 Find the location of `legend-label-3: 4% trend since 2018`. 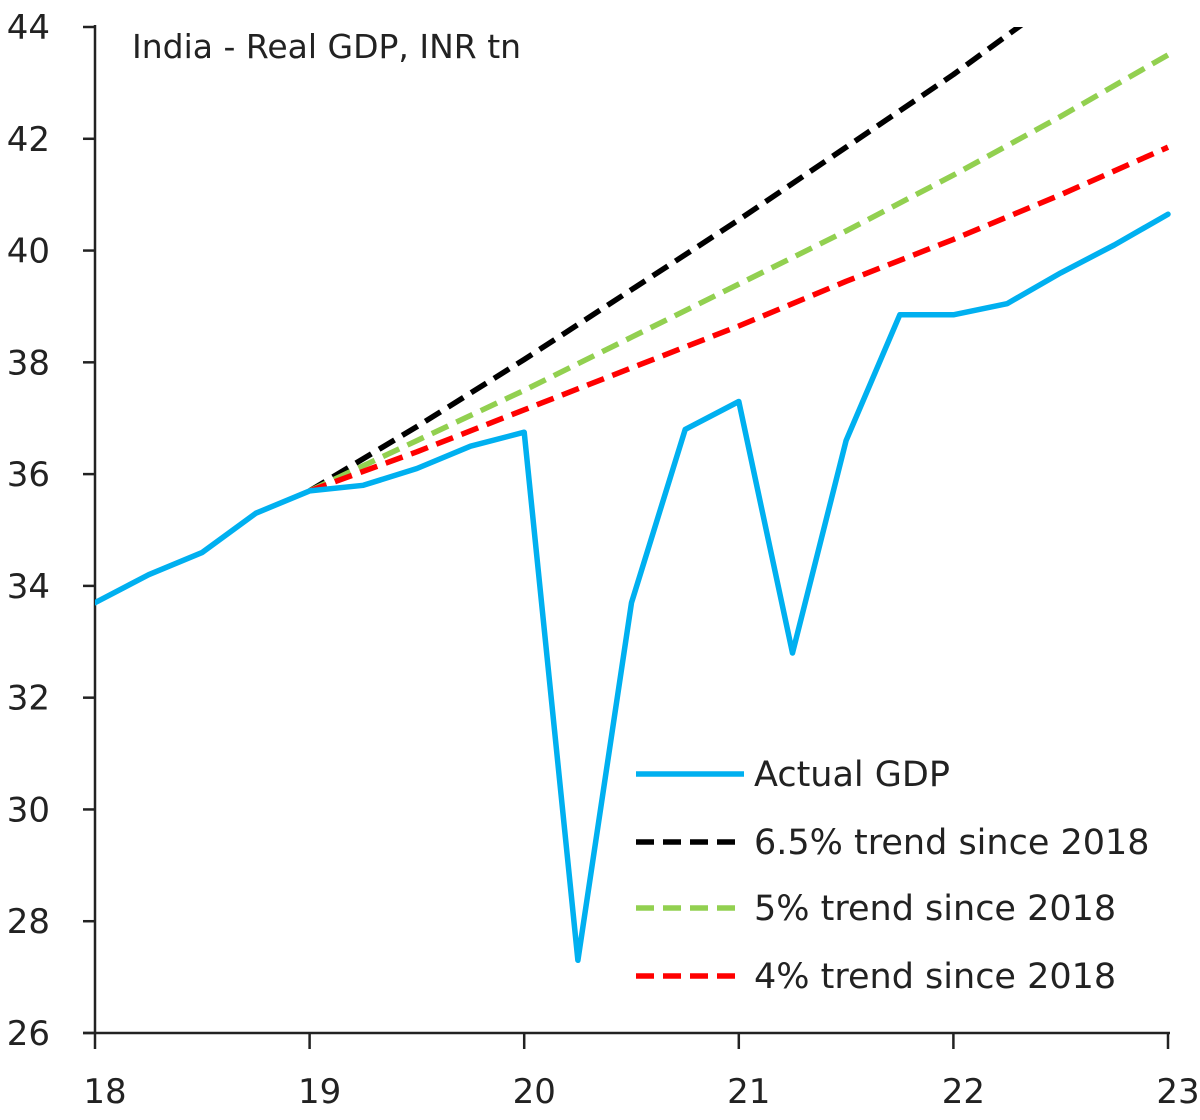

legend-label-3: 4% trend since 2018 is located at coordinates (935, 977).